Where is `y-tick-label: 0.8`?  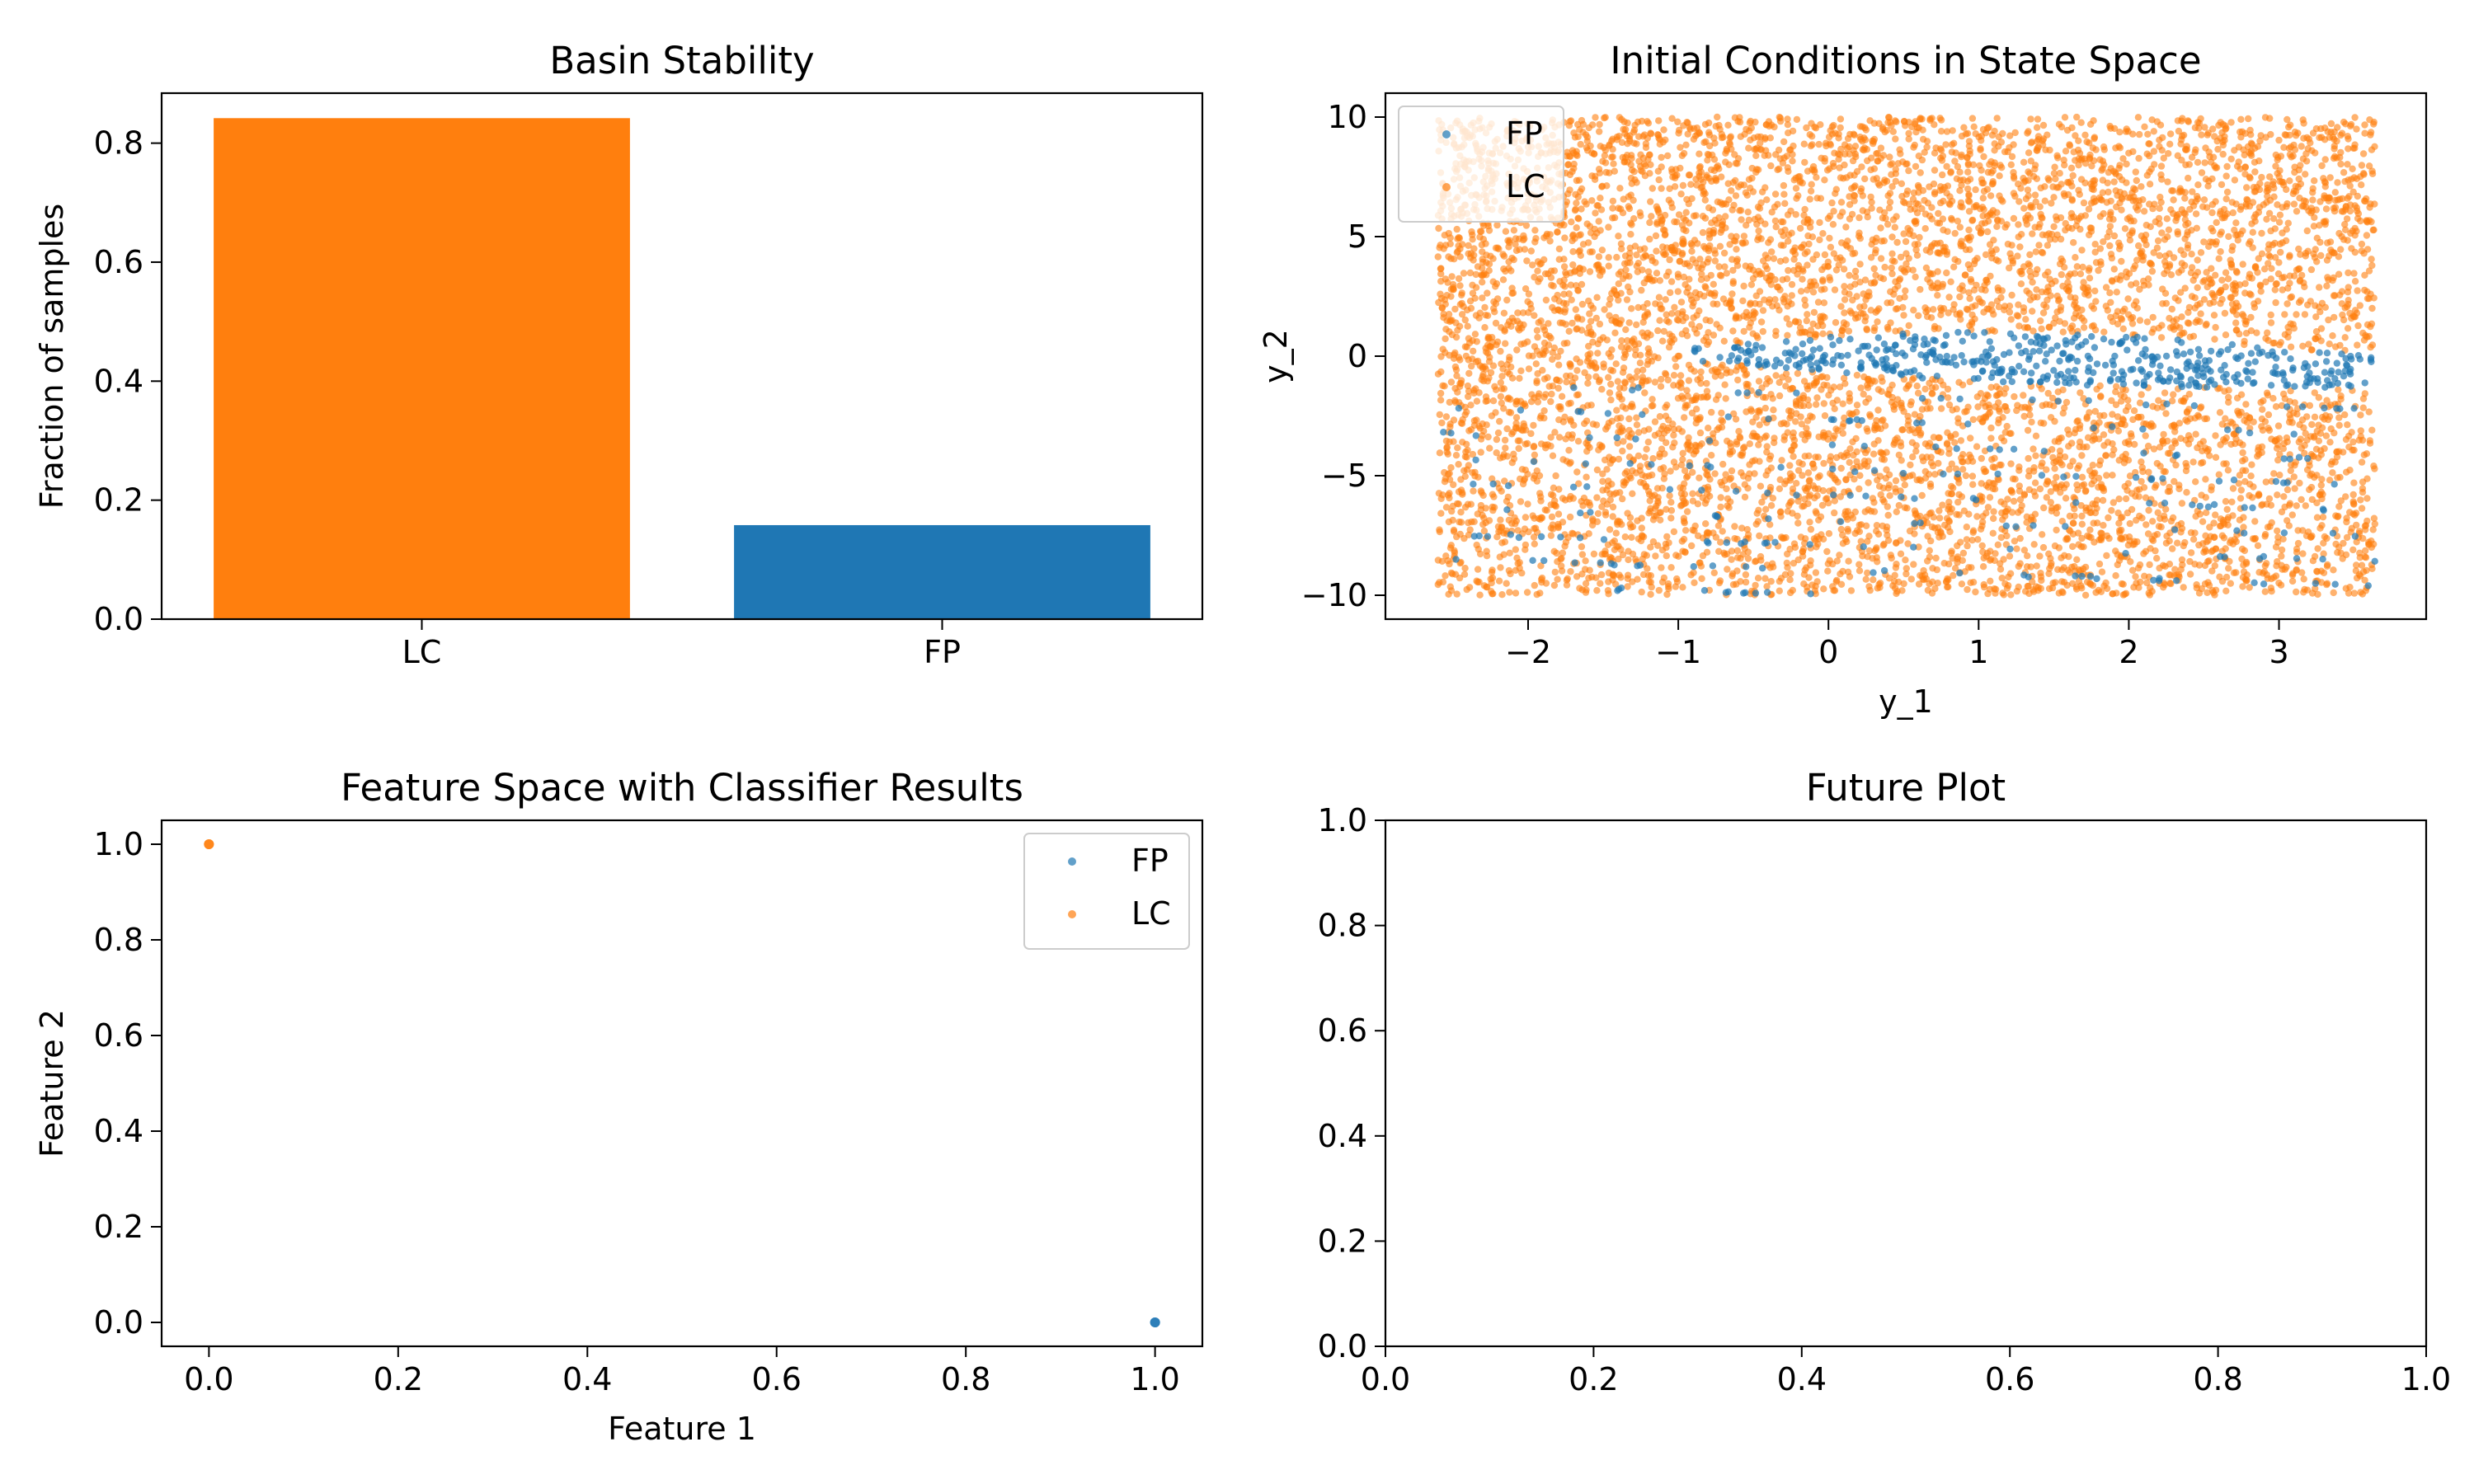
y-tick-label: 0.8 is located at coordinates (118, 143).